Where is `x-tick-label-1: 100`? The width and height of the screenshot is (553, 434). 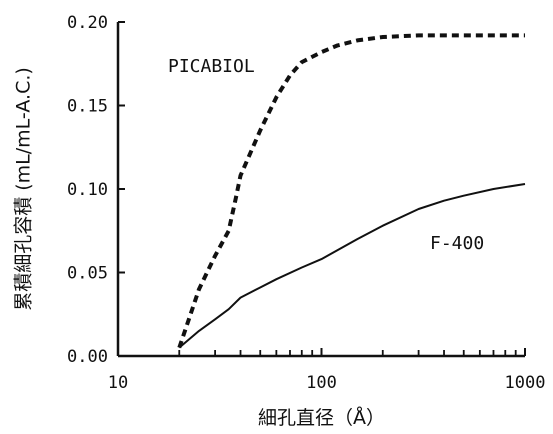 x-tick-label-1: 100 is located at coordinates (321, 383).